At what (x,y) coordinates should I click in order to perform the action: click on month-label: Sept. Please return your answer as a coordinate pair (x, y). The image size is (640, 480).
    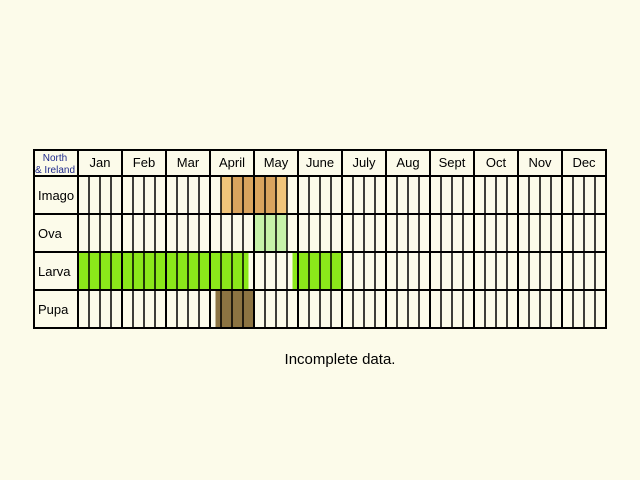
    Looking at the image, I should click on (452, 162).